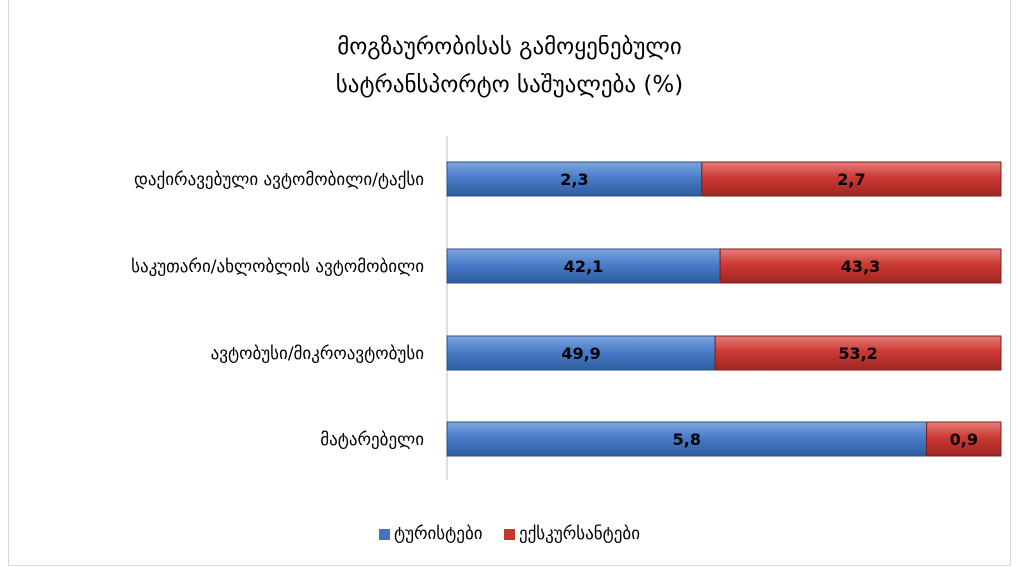 The width and height of the screenshot is (1019, 567). Describe the element at coordinates (579, 534) in the screenshot. I see `legend-label-excursionists: ექსკურსანტები` at that location.